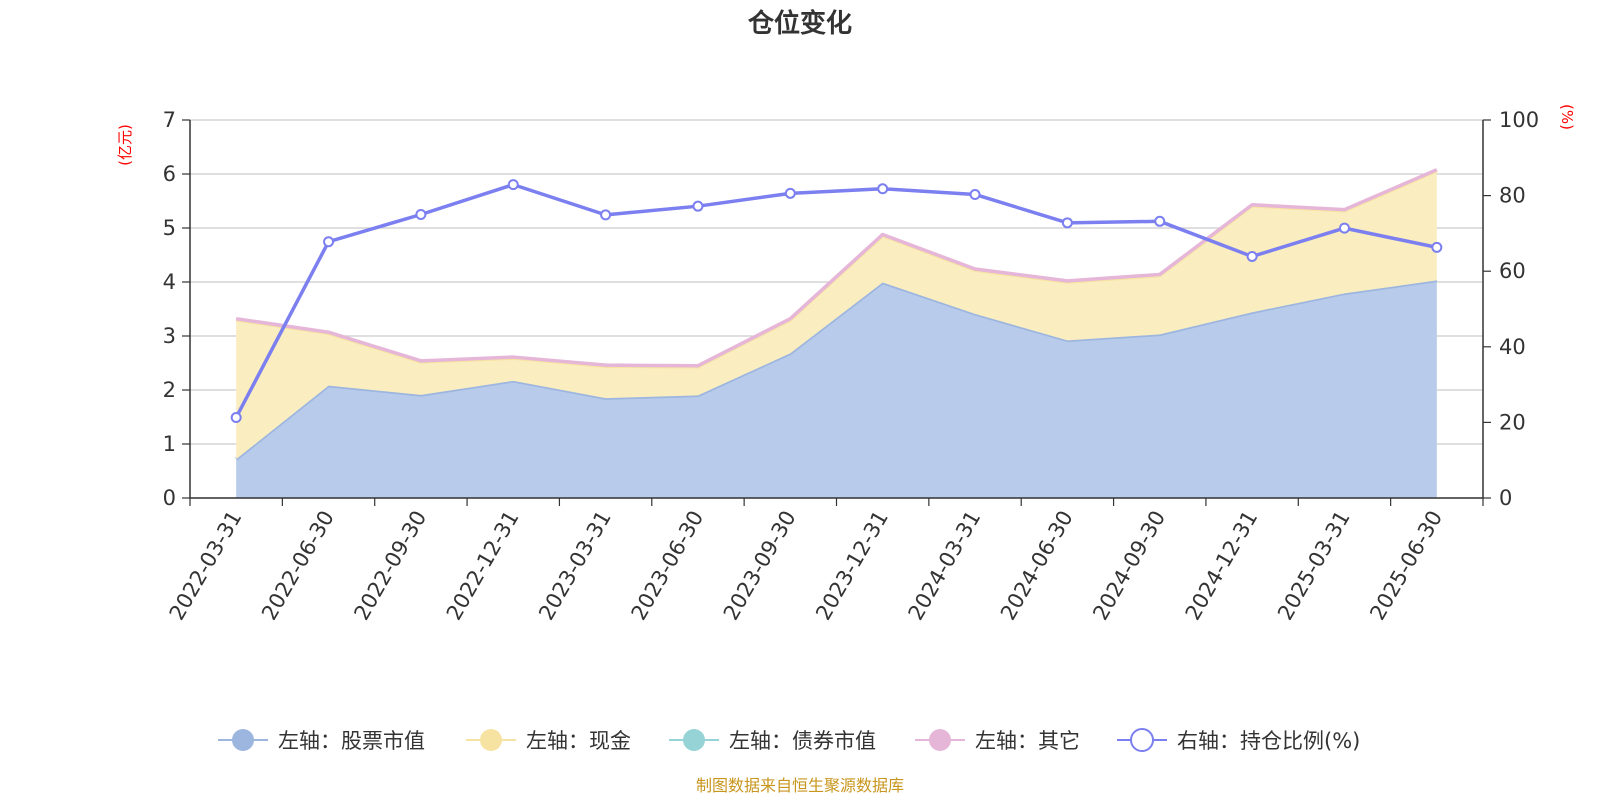 This screenshot has height=800, width=1600. Describe the element at coordinates (169, 174) in the screenshot. I see `left-axis-tick-label: 6` at that location.